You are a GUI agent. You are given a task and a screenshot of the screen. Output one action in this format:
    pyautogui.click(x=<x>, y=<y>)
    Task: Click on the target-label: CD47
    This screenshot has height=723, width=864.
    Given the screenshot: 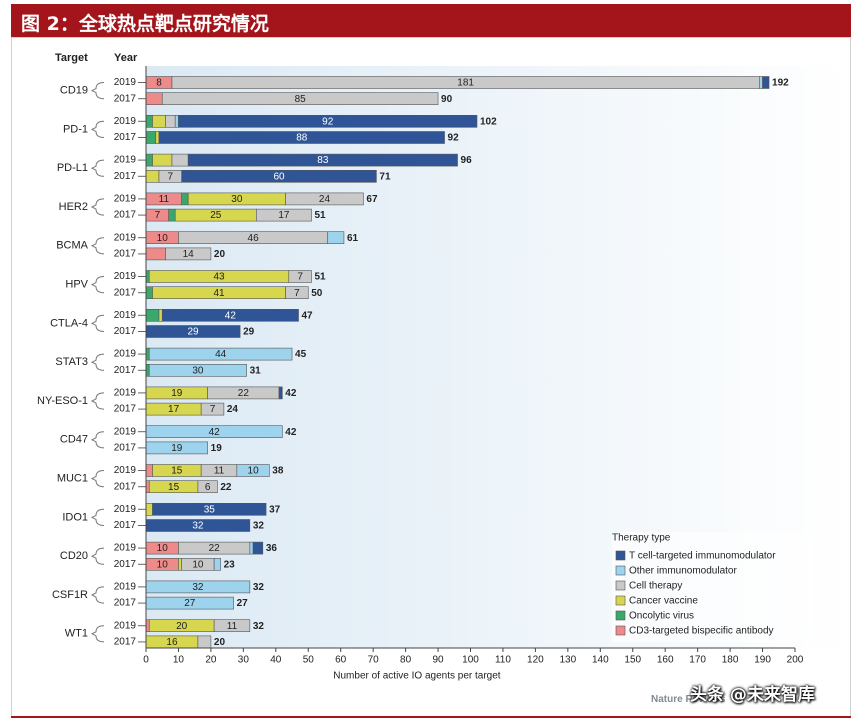 What is the action you would take?
    pyautogui.click(x=74, y=440)
    